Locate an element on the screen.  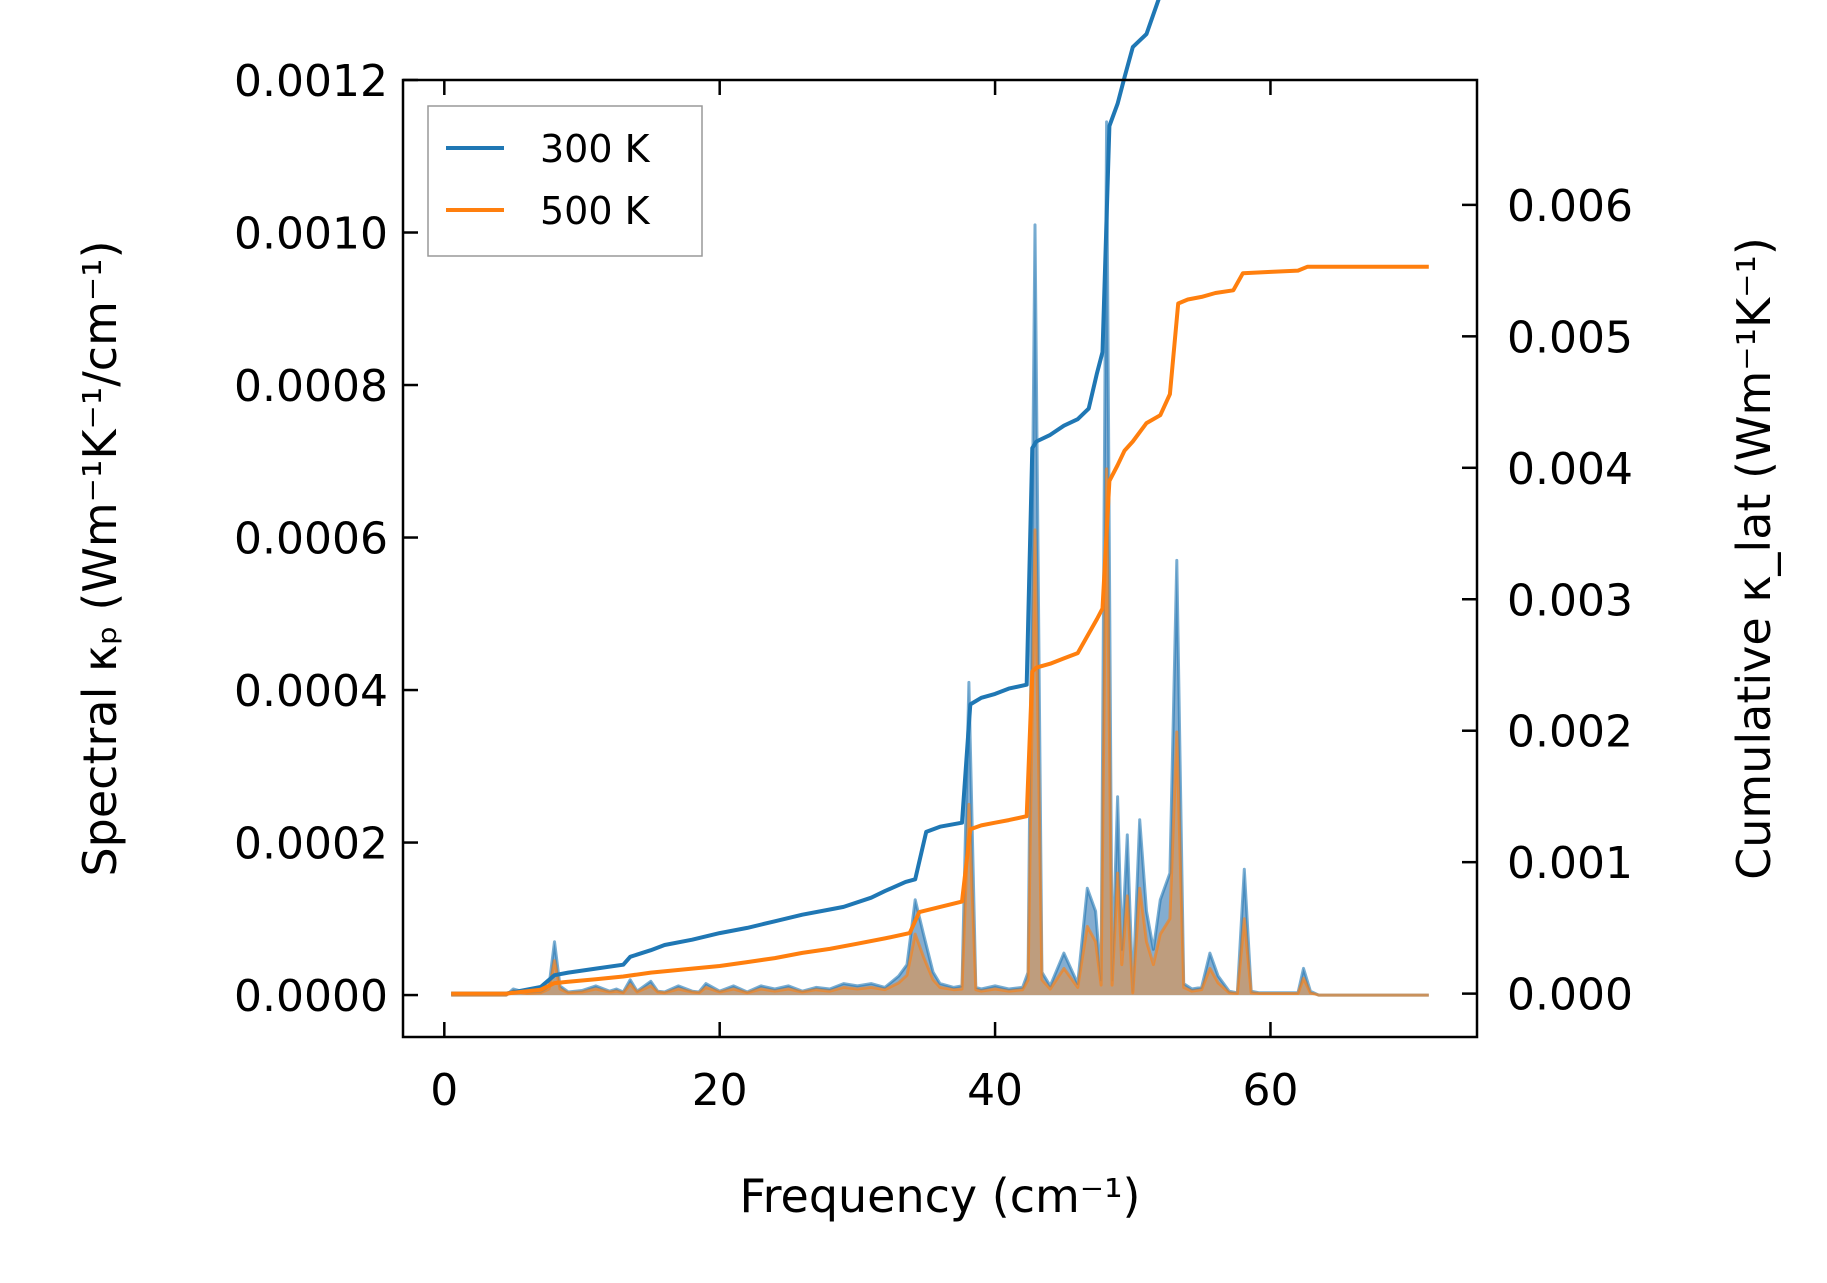
y-right-tick-label: 0.006 is located at coordinates (1570, 206).